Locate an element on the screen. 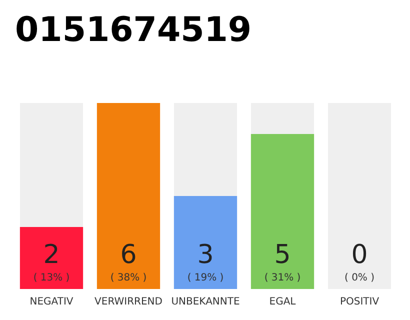  data-label: 5 ( 31% ) is located at coordinates (282, 262).